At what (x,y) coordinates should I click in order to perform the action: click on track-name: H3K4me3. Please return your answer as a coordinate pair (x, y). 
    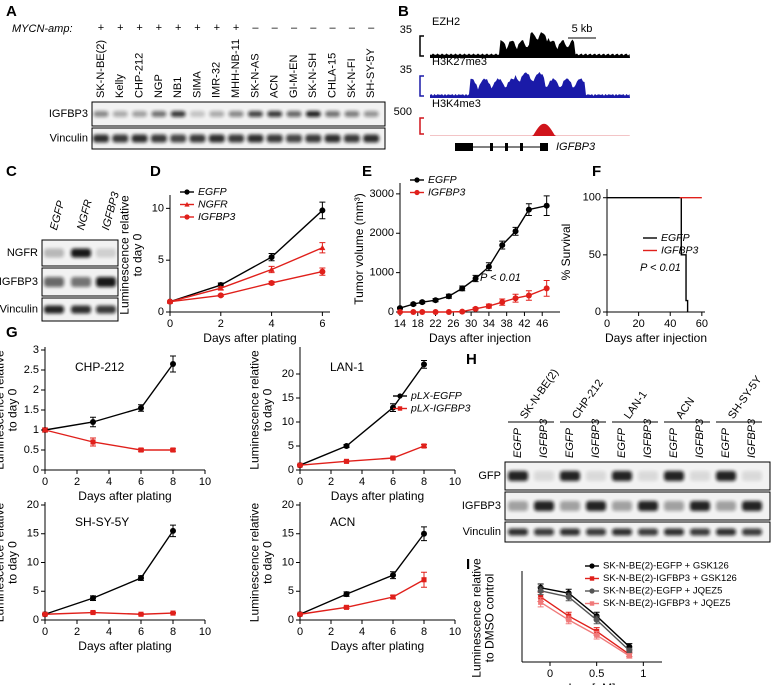
    Looking at the image, I should click on (456, 104).